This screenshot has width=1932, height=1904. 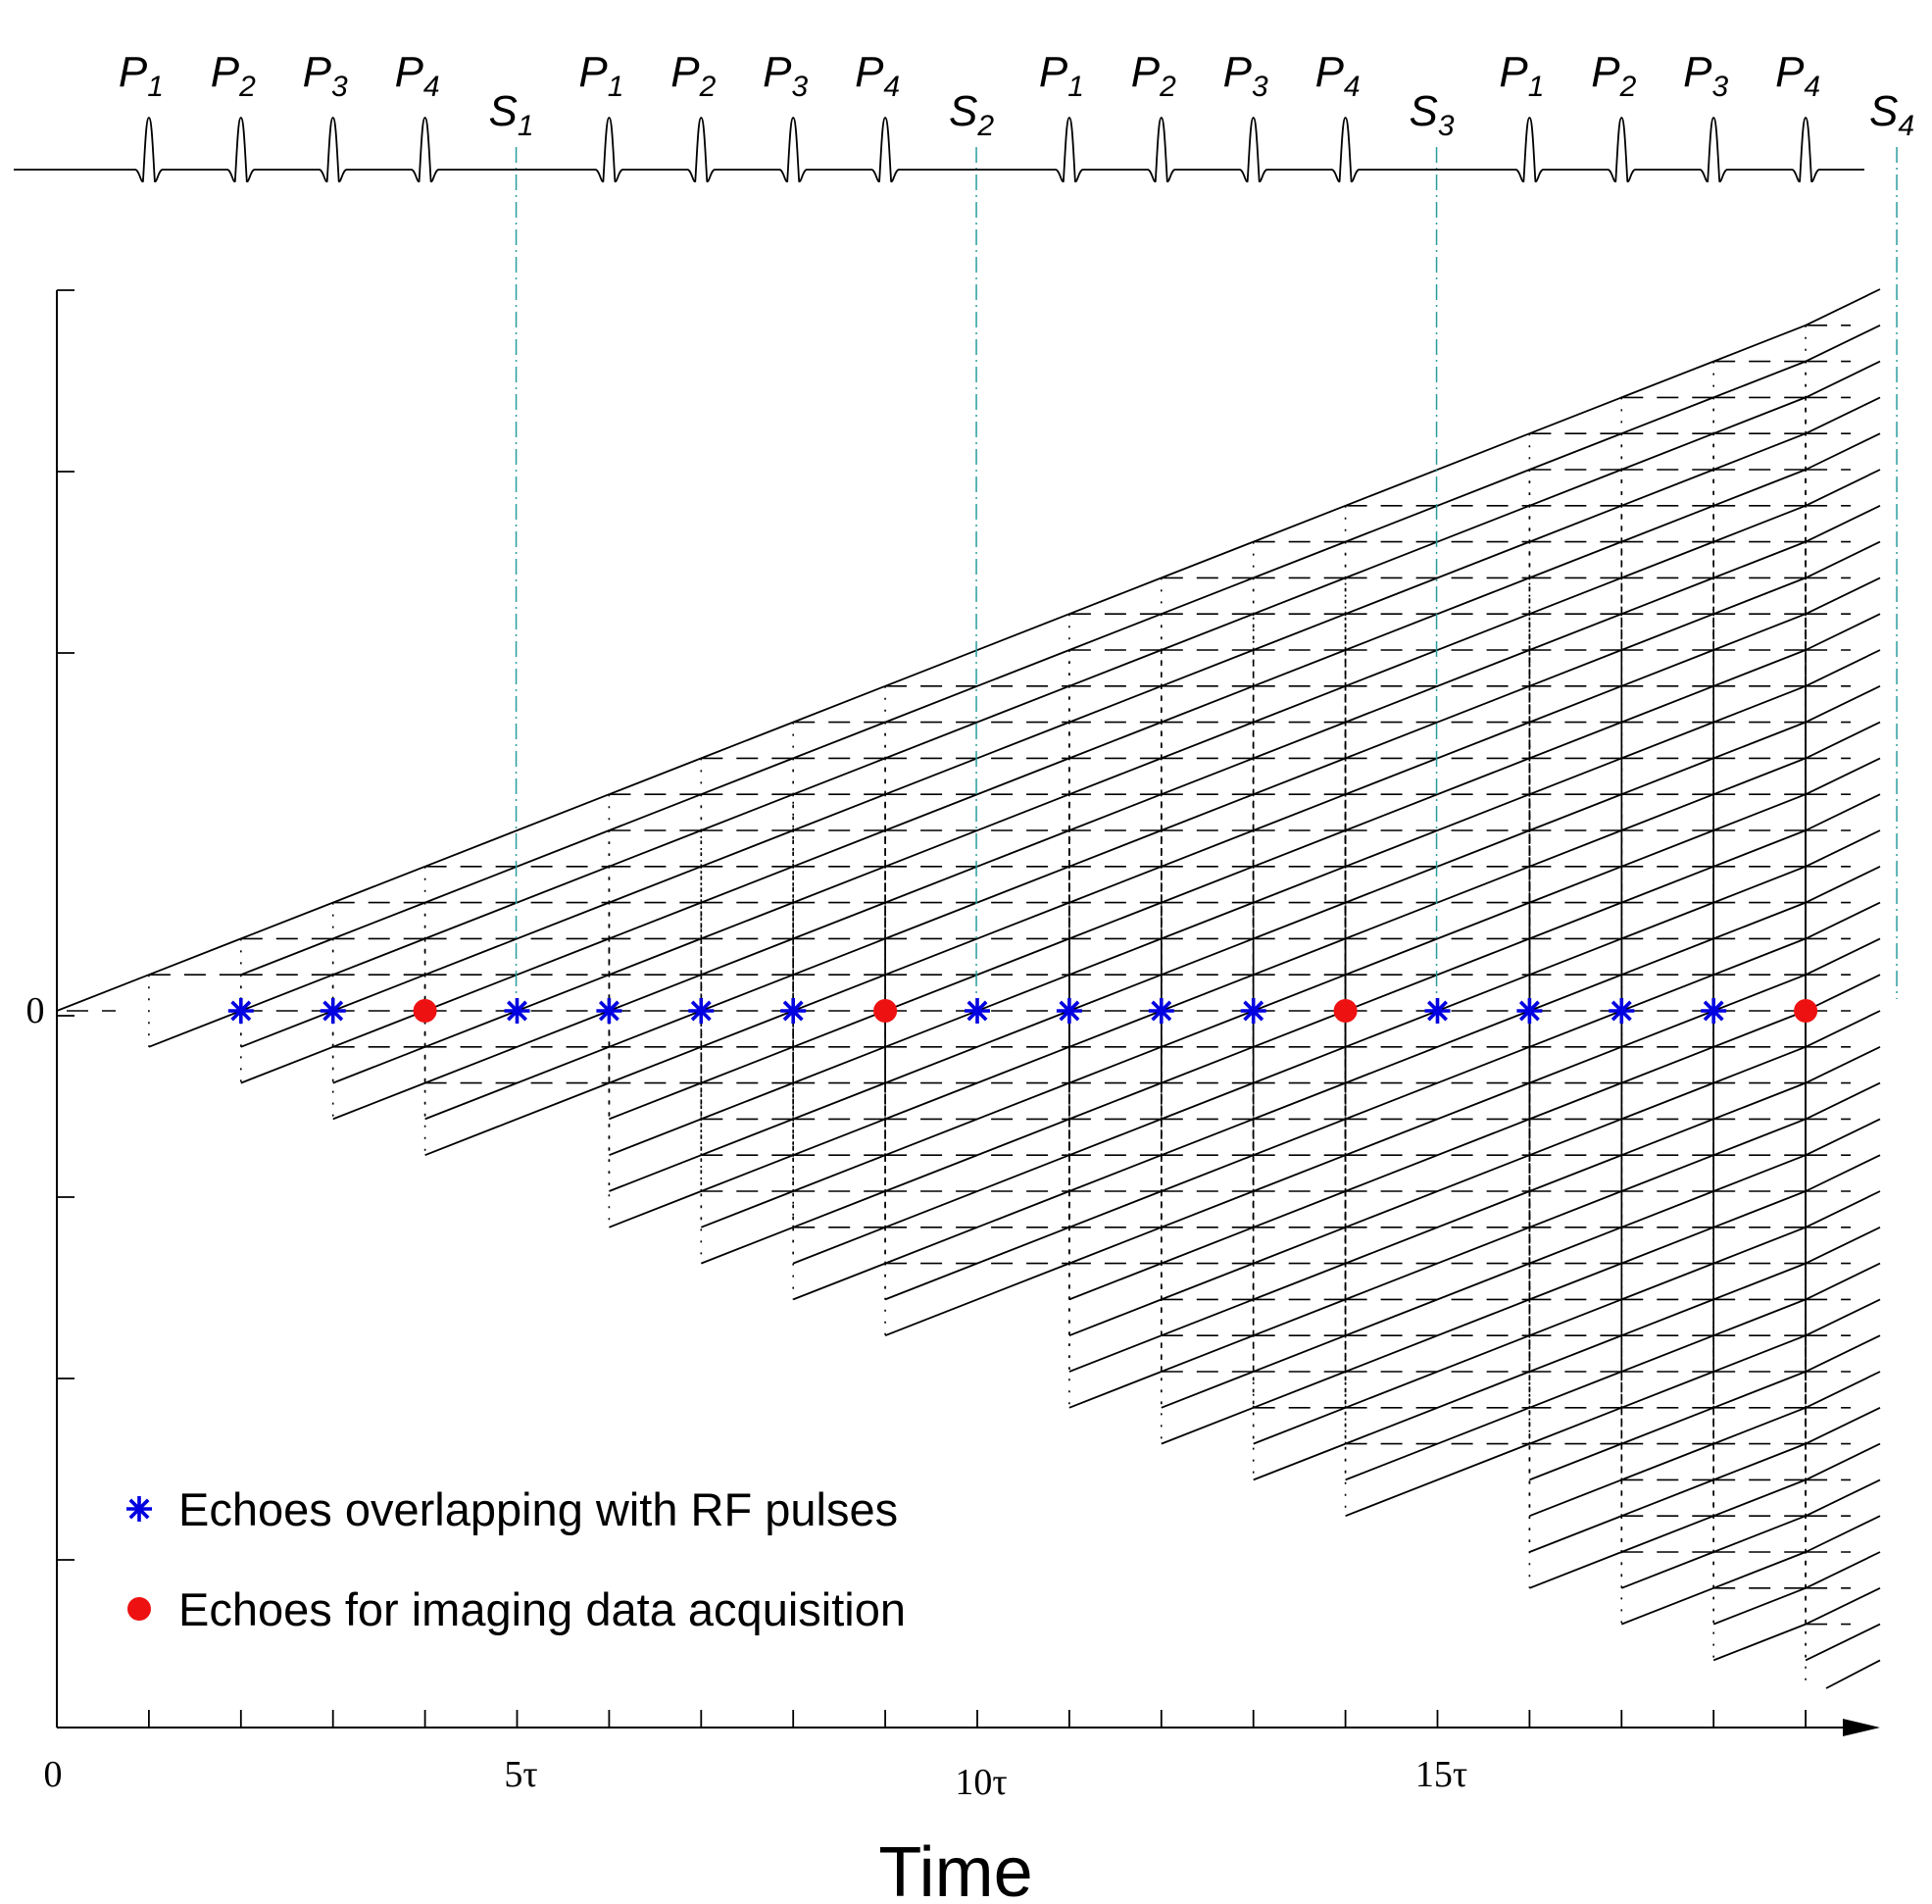 I want to click on echo-dot-marker, so click(x=425, y=1011).